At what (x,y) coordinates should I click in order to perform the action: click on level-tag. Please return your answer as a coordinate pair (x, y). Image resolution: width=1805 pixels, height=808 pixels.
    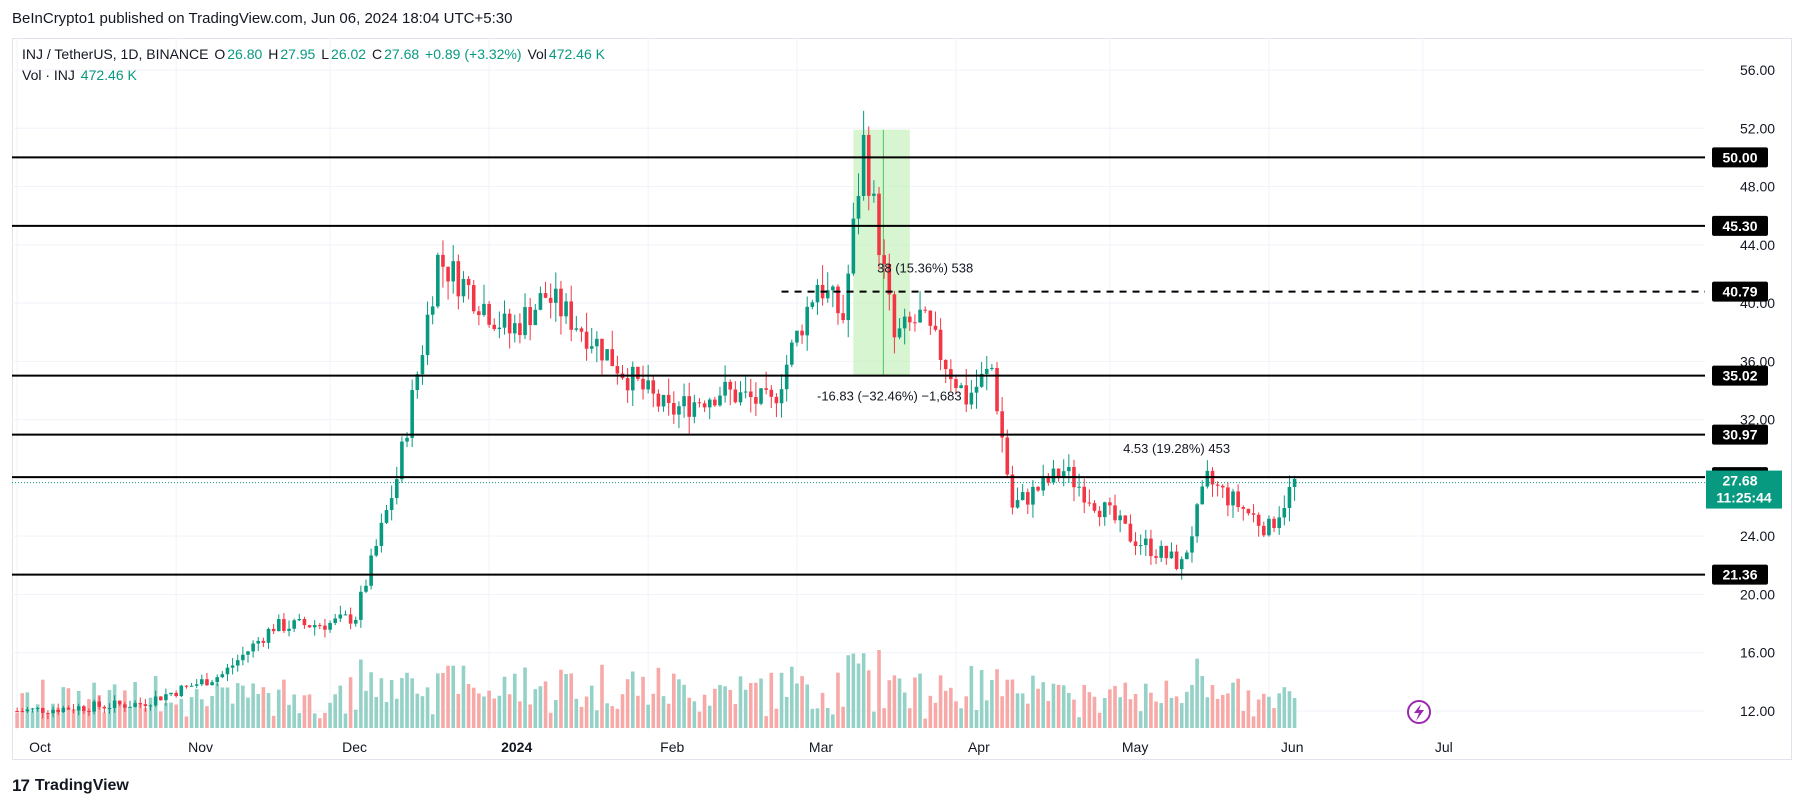
    Looking at the image, I should click on (1740, 375).